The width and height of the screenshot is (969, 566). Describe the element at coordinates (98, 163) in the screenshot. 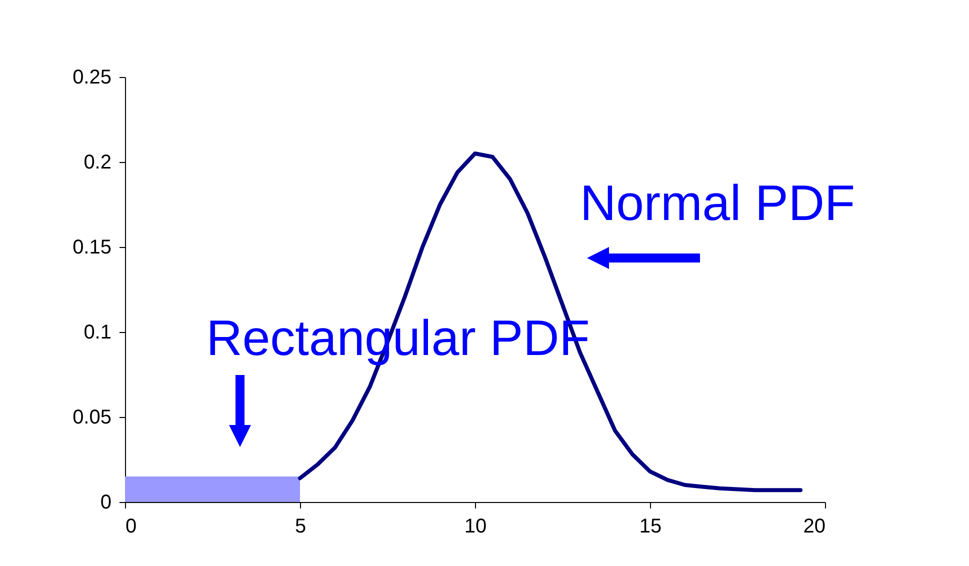

I see `y-tick-label: 0.2` at that location.